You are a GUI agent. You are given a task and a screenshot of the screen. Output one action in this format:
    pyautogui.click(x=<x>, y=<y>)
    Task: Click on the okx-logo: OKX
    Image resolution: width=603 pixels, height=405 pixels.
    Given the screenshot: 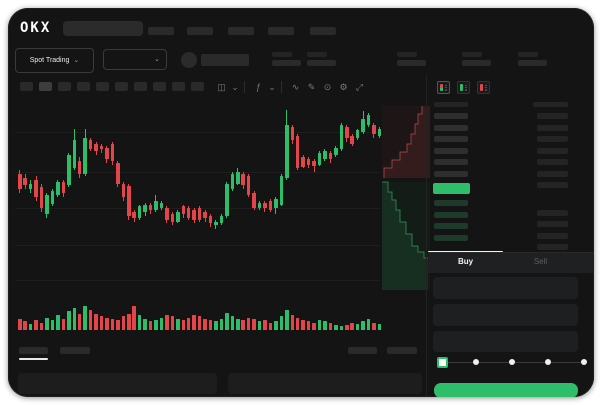 What is the action you would take?
    pyautogui.click(x=36, y=28)
    